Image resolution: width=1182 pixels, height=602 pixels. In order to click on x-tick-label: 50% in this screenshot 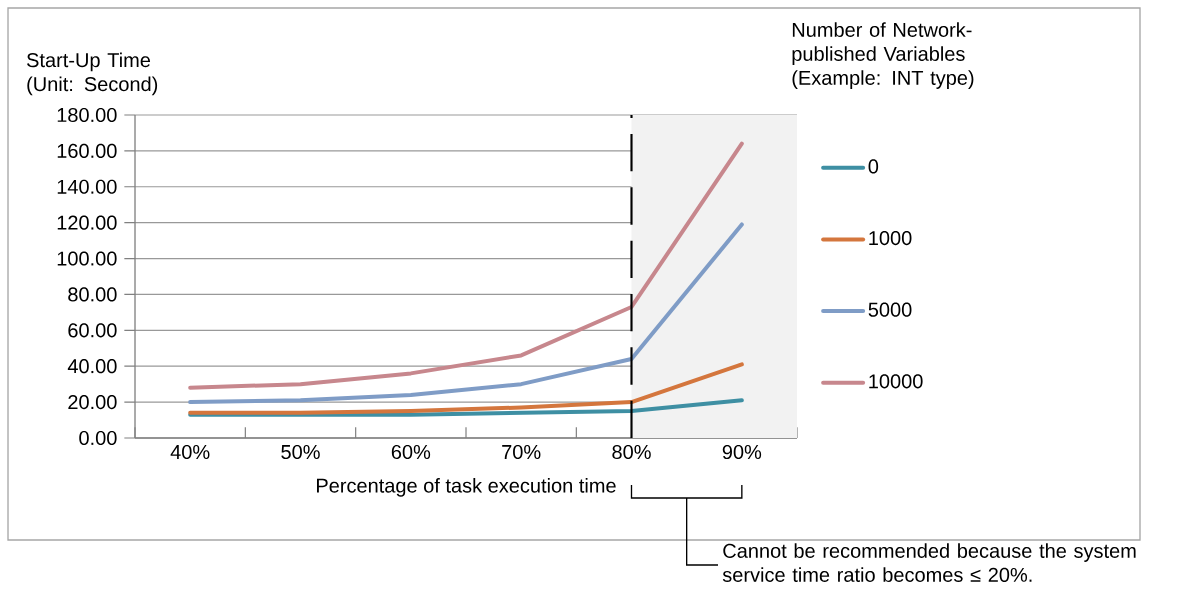, I will do `click(300, 452)`.